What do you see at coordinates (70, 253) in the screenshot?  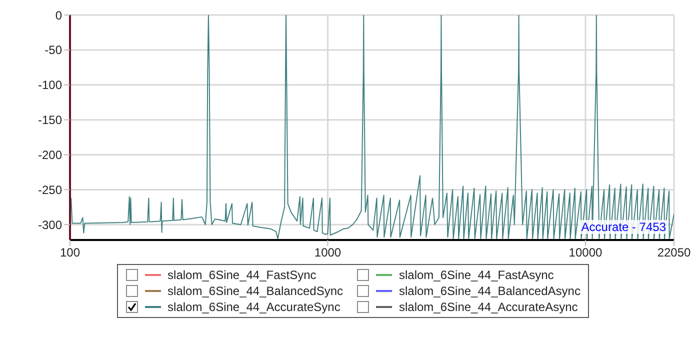 I see `x-tick-label: 100` at bounding box center [70, 253].